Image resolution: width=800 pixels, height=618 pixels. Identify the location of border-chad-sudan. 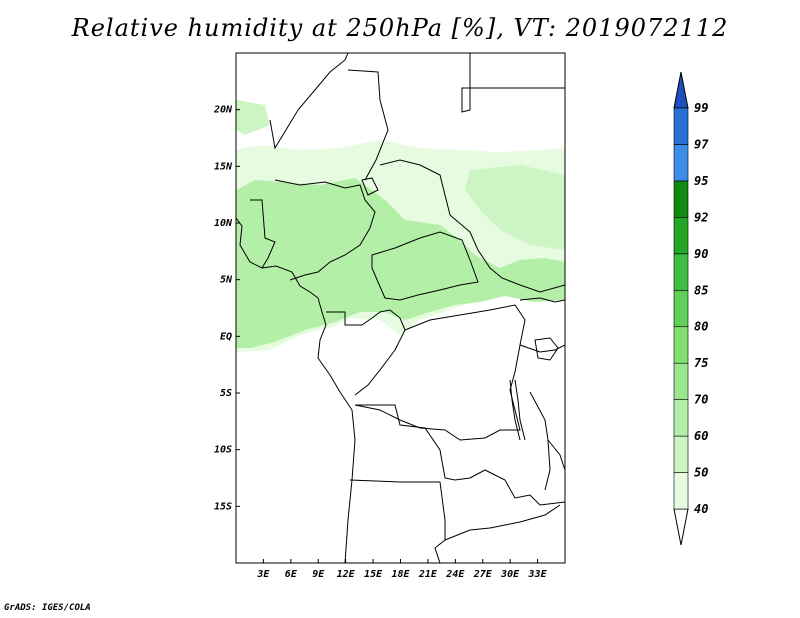
(472, 226).